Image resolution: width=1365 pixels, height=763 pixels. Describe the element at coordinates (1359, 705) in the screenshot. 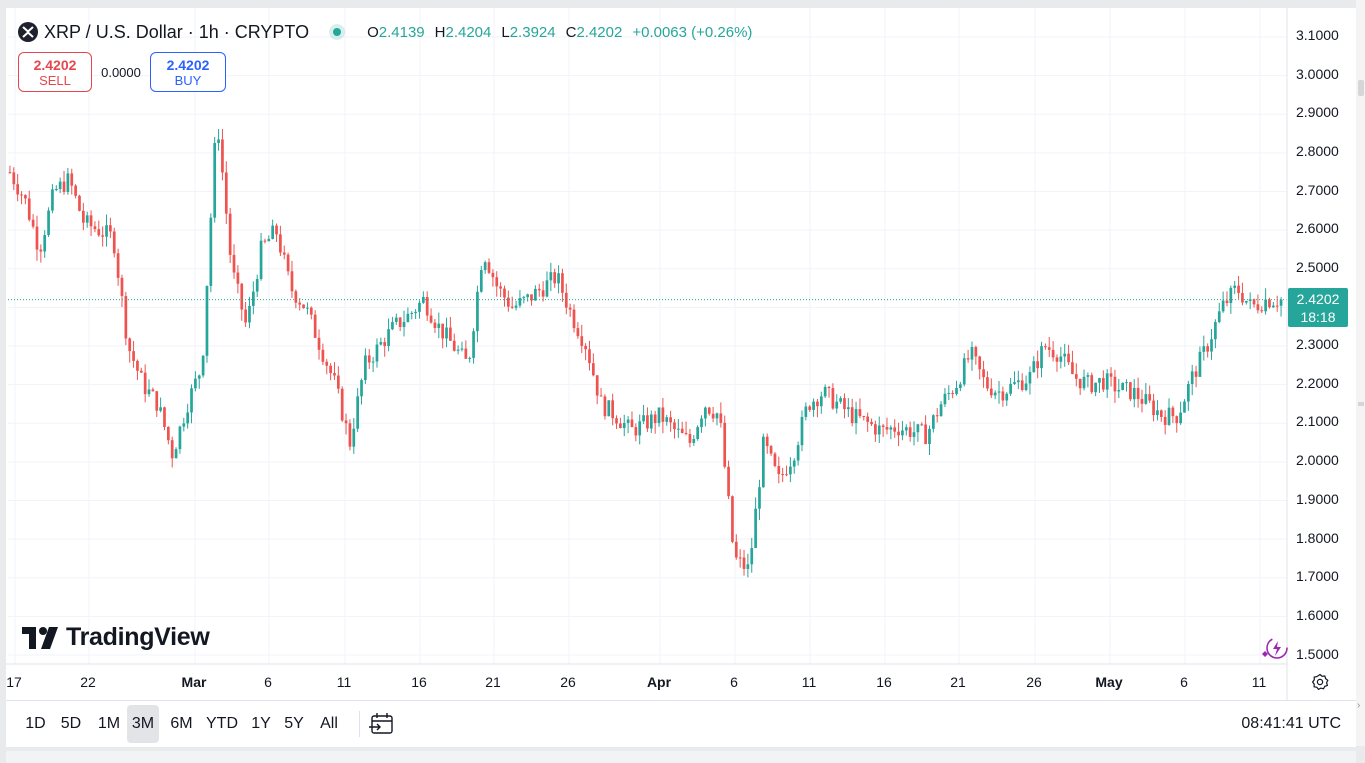

I see `chevron-right-icon: ›` at that location.